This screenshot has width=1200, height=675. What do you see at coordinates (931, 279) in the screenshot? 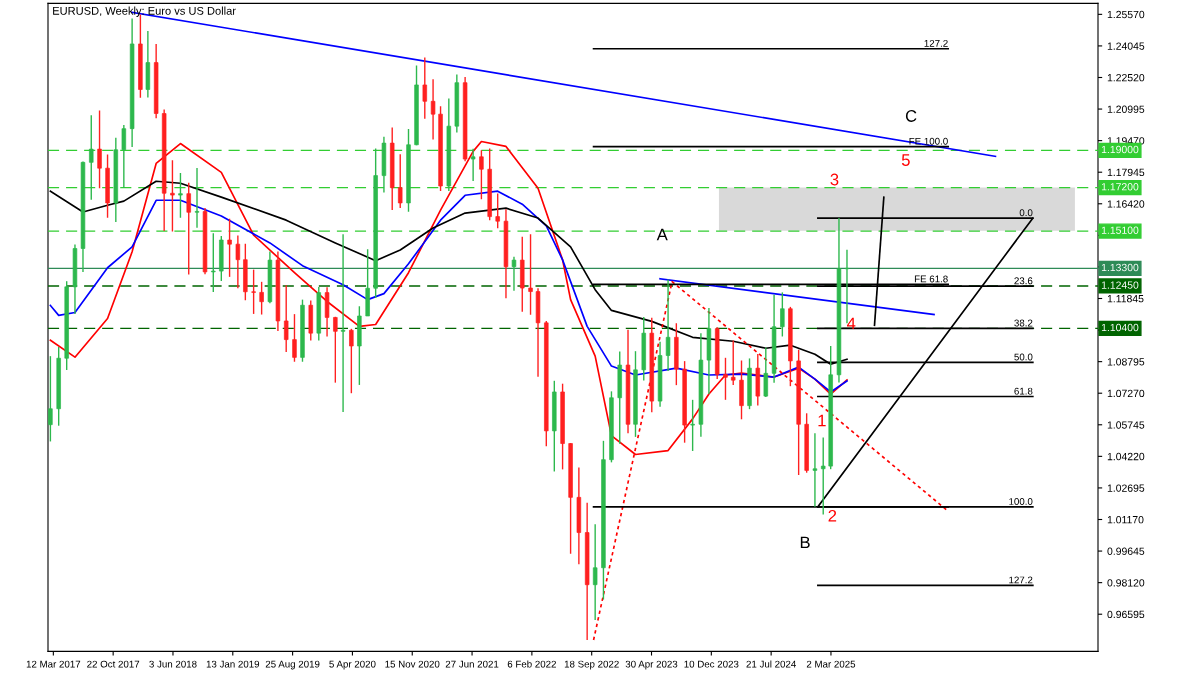
I see `annotation: FE 61.8` at bounding box center [931, 279].